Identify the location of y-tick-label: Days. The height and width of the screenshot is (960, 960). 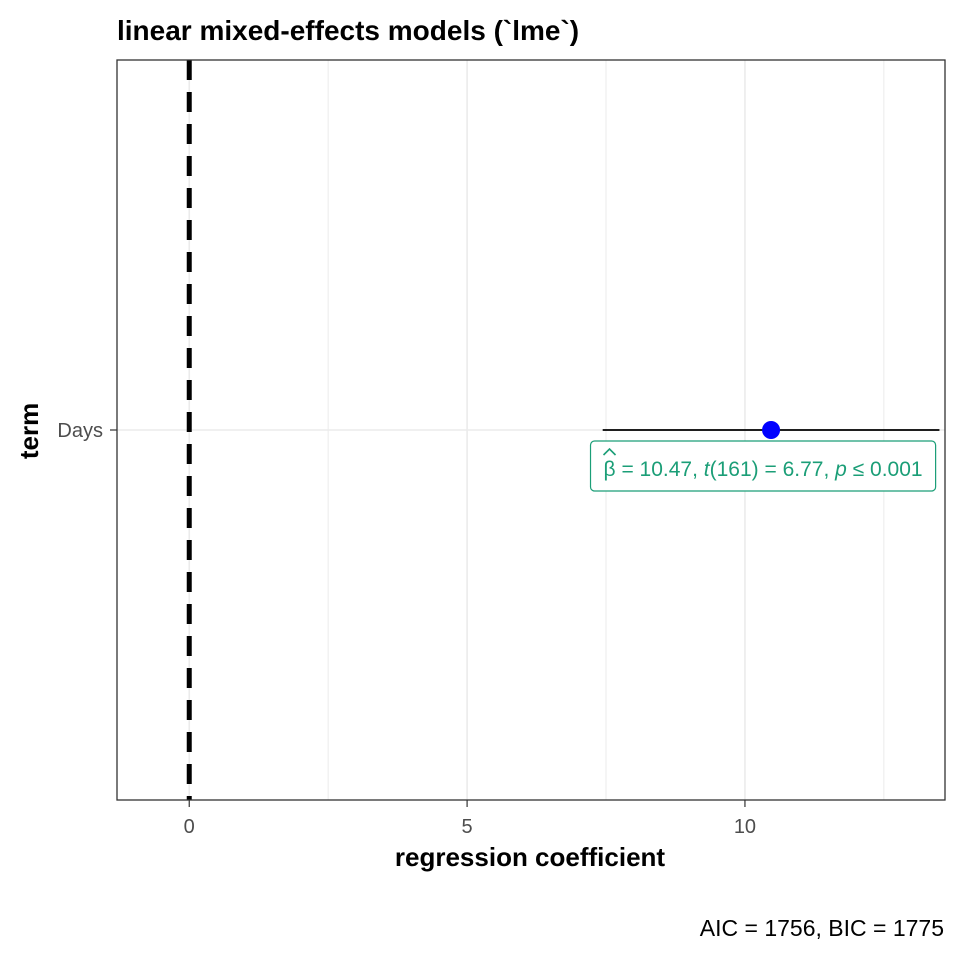
(80, 431).